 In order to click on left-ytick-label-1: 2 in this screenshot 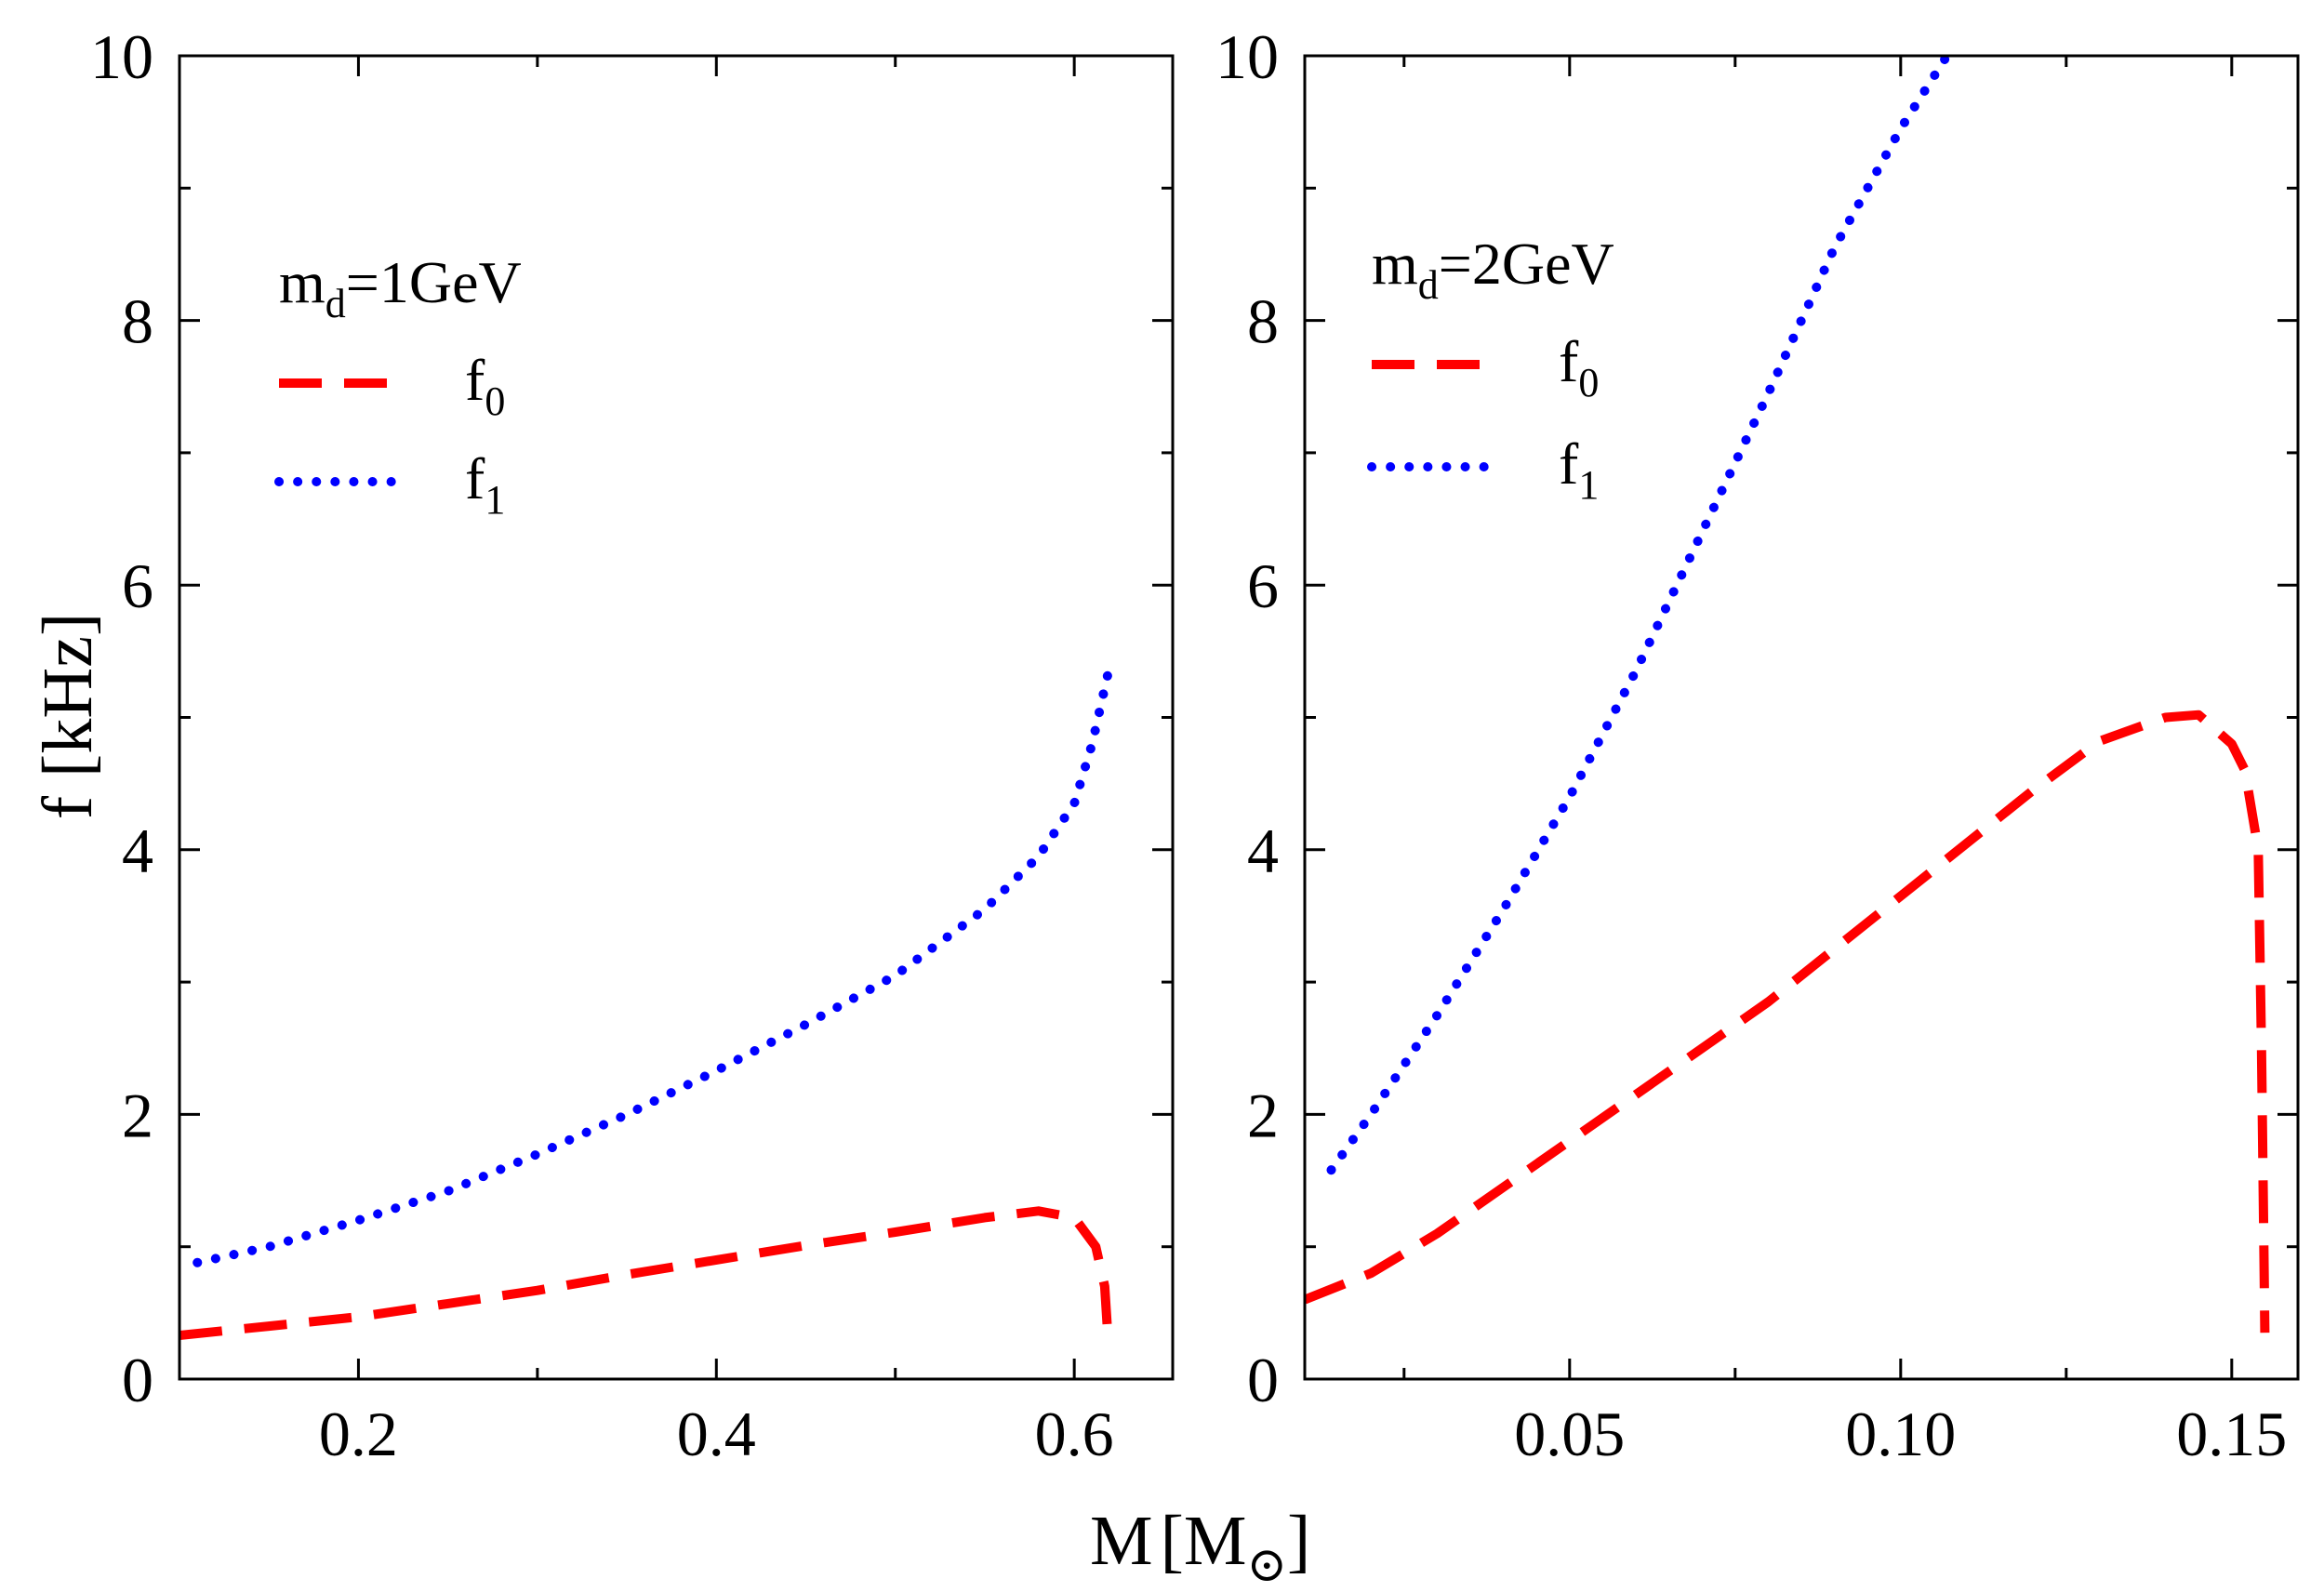, I will do `click(138, 1115)`.